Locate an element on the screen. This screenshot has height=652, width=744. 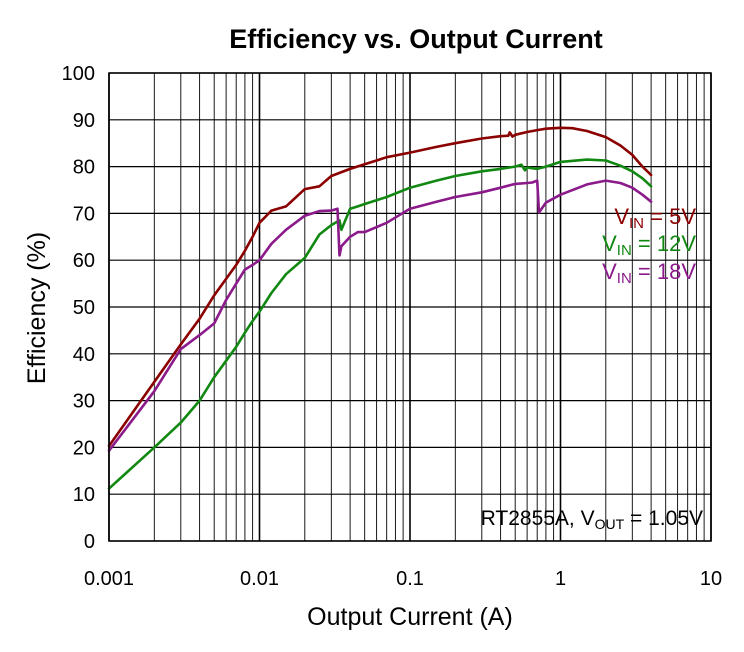
y-tick-label: 20 is located at coordinates (84, 448).